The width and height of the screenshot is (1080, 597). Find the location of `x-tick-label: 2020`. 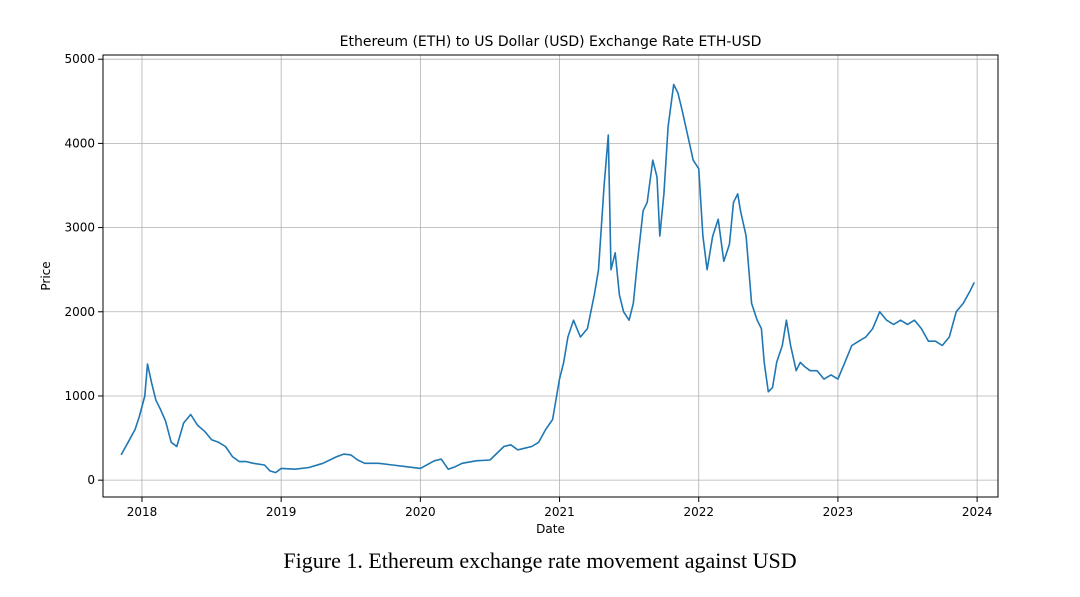

x-tick-label: 2020 is located at coordinates (420, 512).